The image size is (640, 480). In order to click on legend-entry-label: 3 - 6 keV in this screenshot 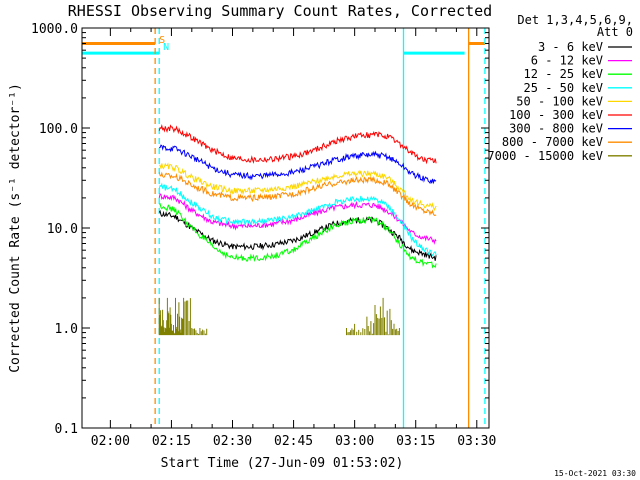, I will do `click(570, 47)`.